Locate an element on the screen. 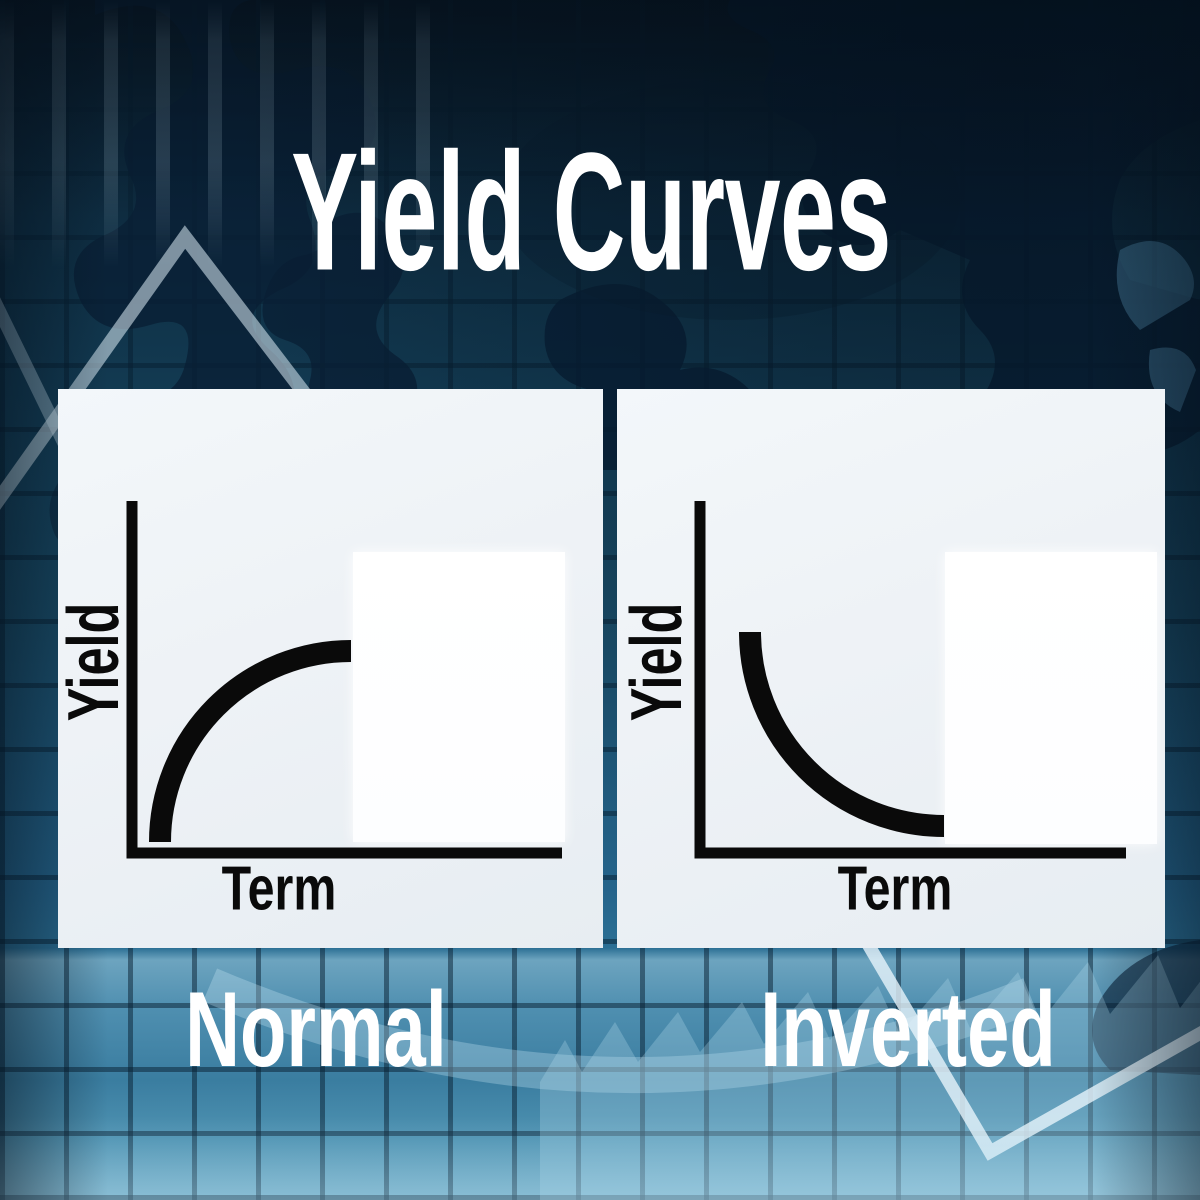  inverted-curve is located at coordinates (842, 734).